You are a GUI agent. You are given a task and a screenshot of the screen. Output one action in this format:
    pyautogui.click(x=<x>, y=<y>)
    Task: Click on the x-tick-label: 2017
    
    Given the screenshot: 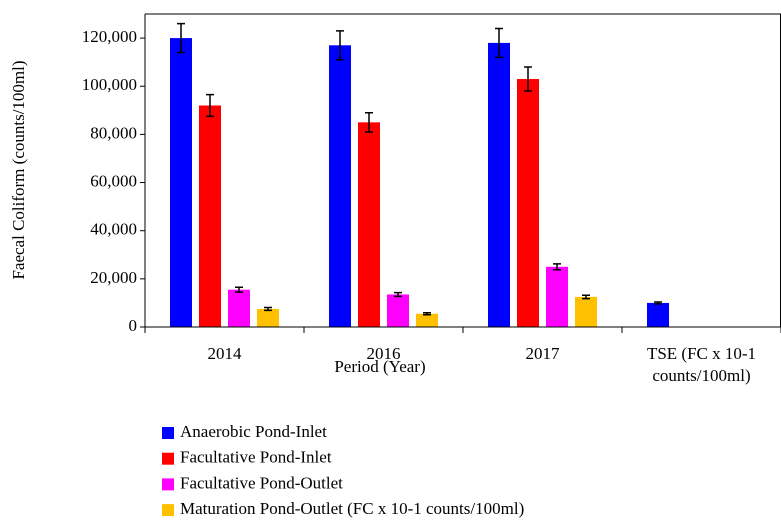 What is the action you would take?
    pyautogui.click(x=542, y=353)
    